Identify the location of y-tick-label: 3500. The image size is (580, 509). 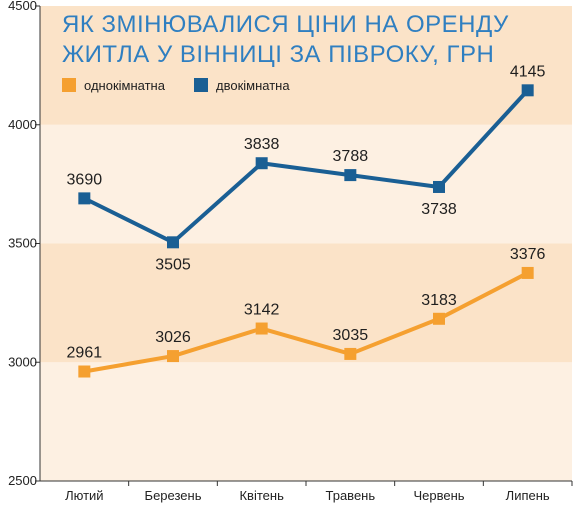
(22, 243).